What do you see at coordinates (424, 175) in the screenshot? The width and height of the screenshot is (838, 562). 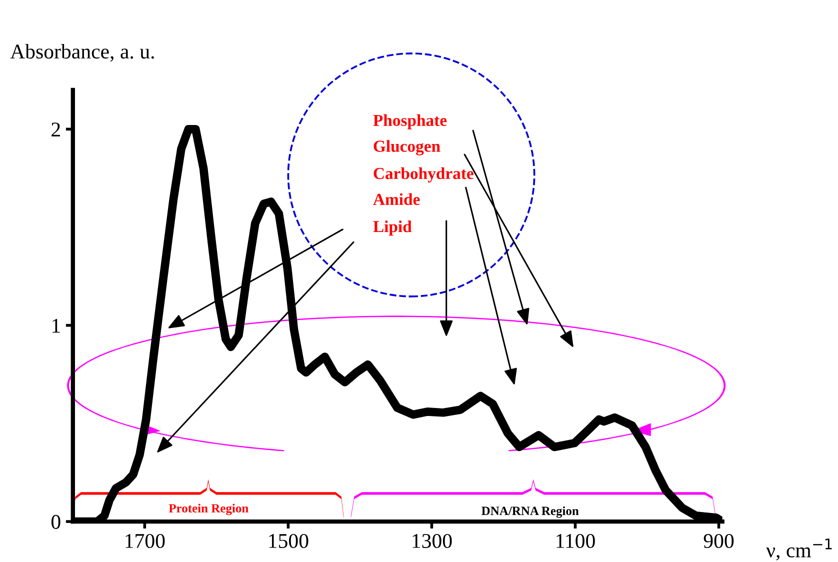 I see `annotation: Carbohydrate` at bounding box center [424, 175].